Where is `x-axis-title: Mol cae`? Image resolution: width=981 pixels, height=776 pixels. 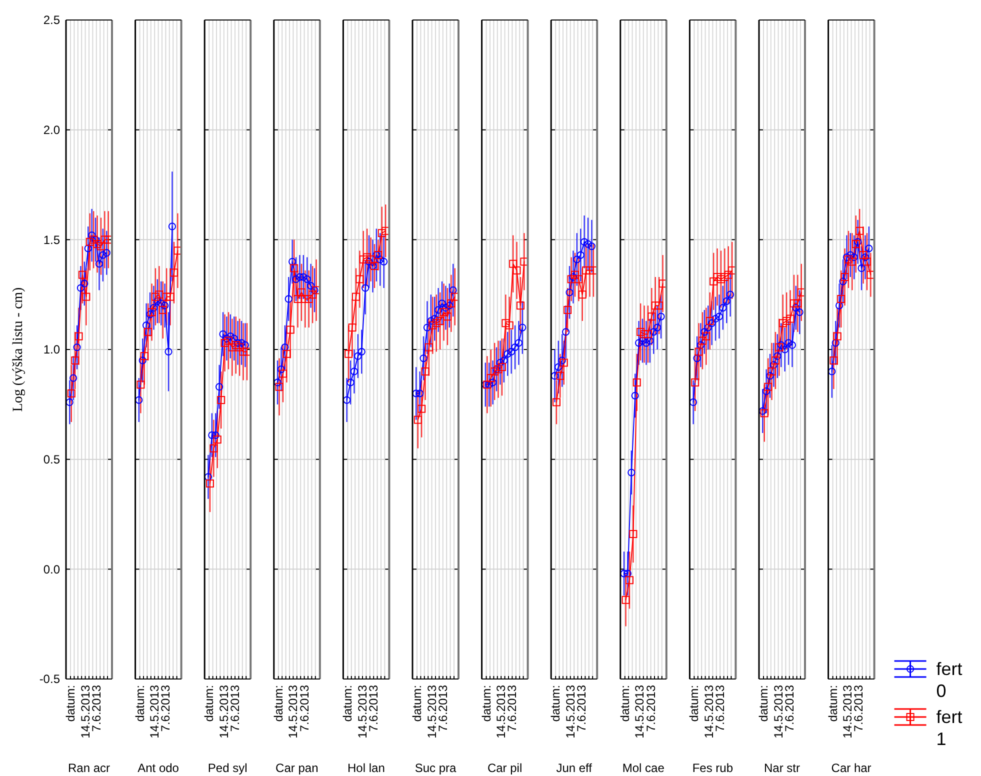
x-axis-title: Mol cae is located at coordinates (643, 768).